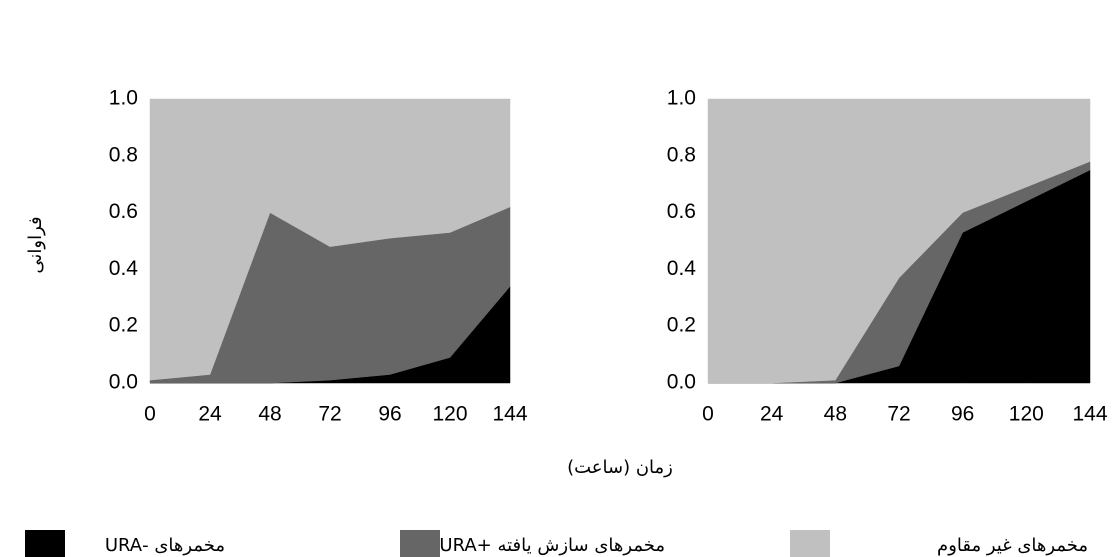 This screenshot has height=557, width=1120. What do you see at coordinates (165, 545) in the screenshot?
I see `legend-label: مخمرهای -URA` at bounding box center [165, 545].